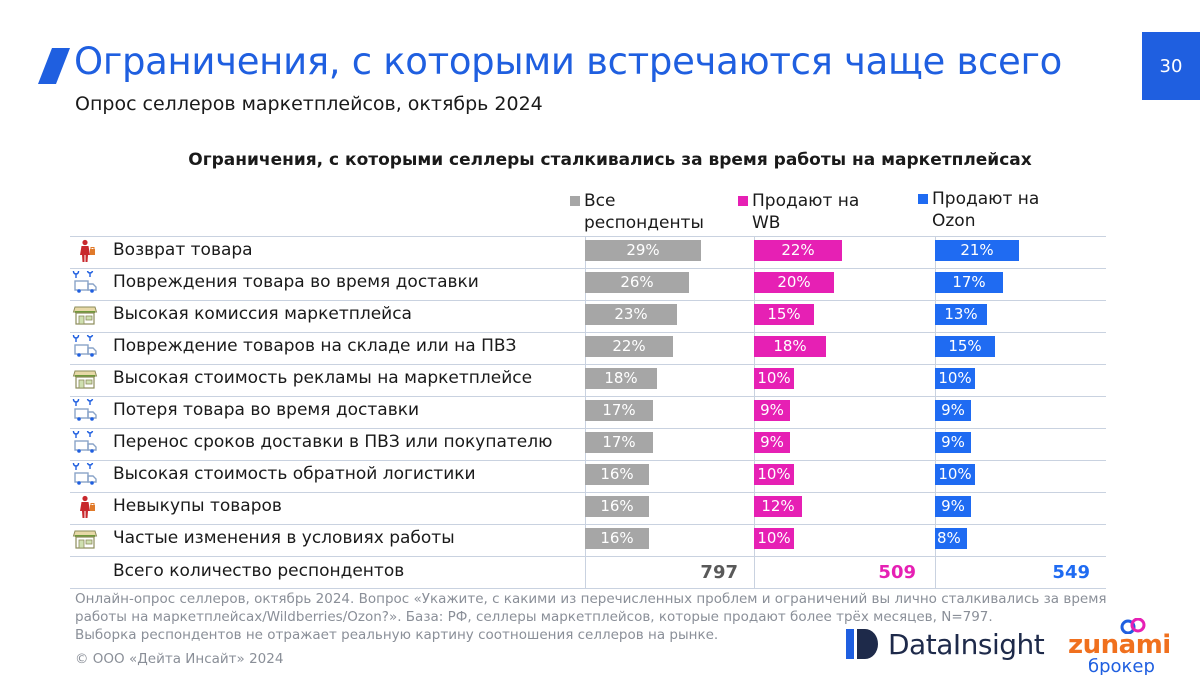  What do you see at coordinates (315, 346) in the screenshot?
I see `category-label: Повреждение товаров на складе или на ПВЗ` at bounding box center [315, 346].